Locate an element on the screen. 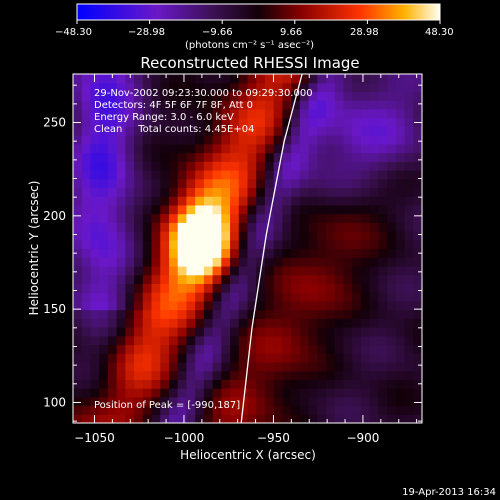 The width and height of the screenshot is (500, 500). colorbar-tick-label-0: −48.30 is located at coordinates (73, 32).